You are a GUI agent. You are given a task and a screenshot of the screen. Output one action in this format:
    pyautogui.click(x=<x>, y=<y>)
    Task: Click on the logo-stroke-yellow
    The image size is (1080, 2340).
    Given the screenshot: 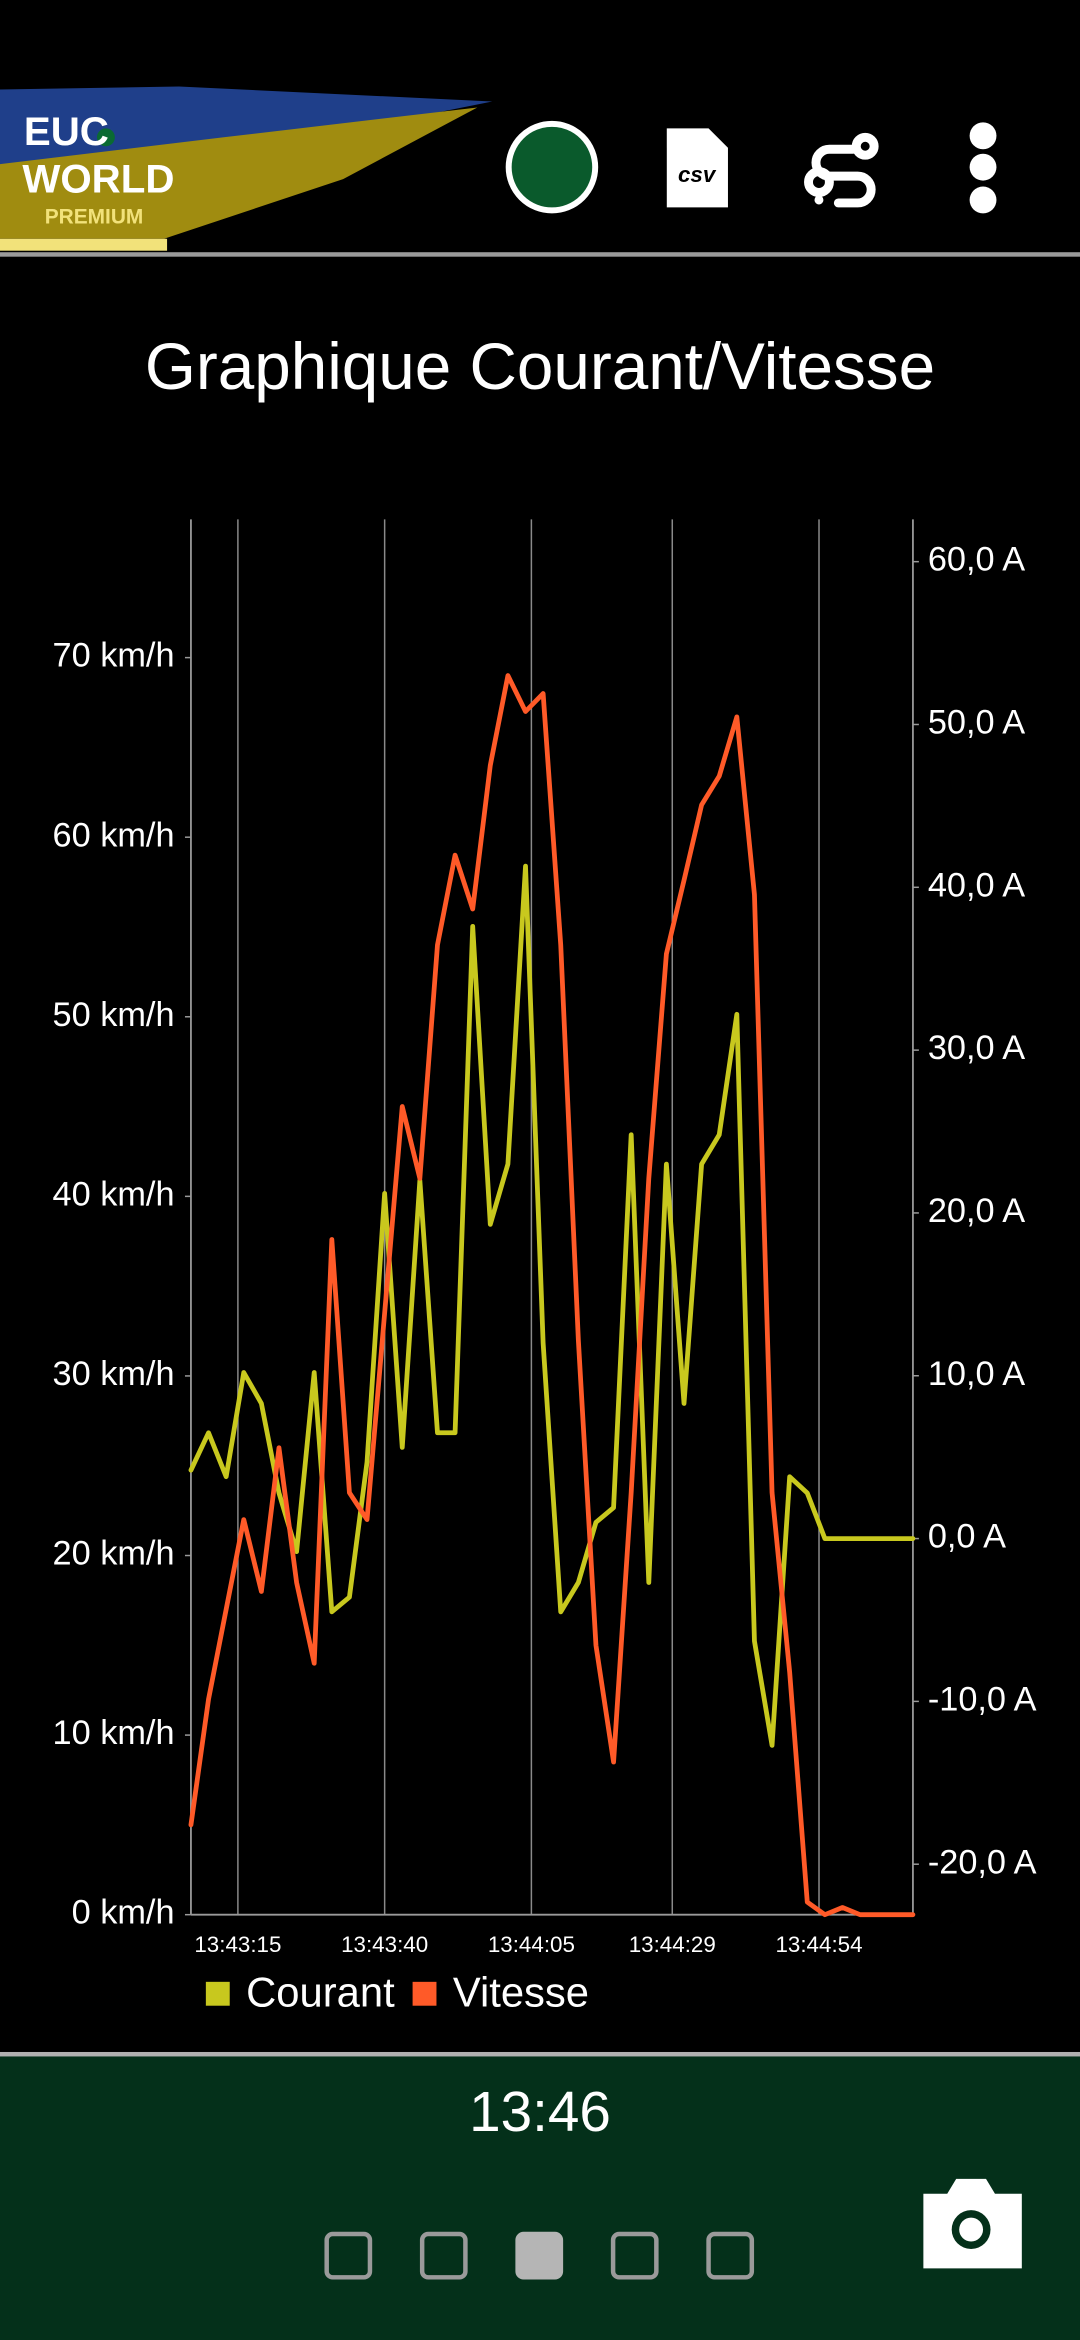 What is the action you would take?
    pyautogui.click(x=239, y=173)
    